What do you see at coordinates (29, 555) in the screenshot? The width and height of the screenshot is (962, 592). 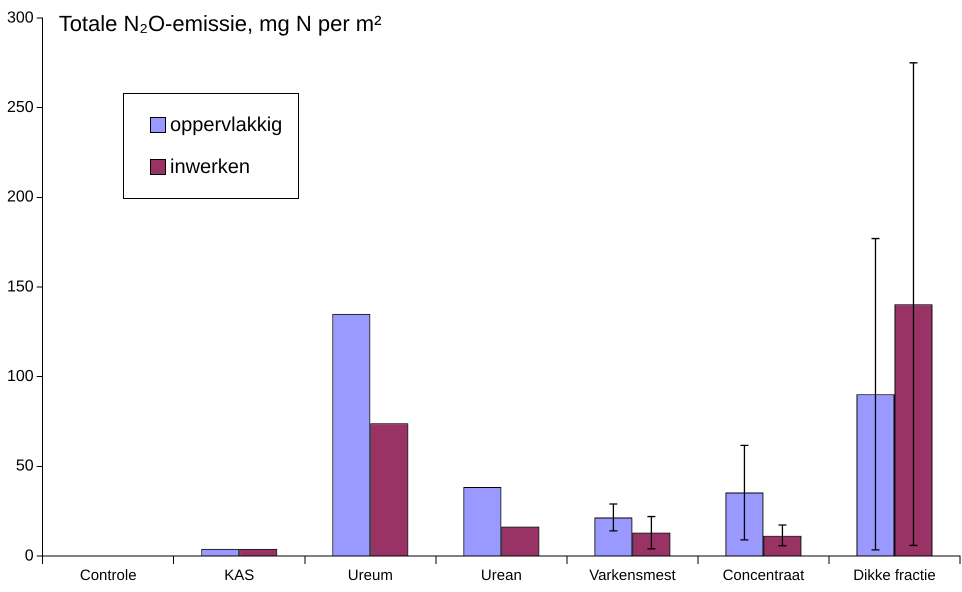 I see `y-tick-label: 0` at bounding box center [29, 555].